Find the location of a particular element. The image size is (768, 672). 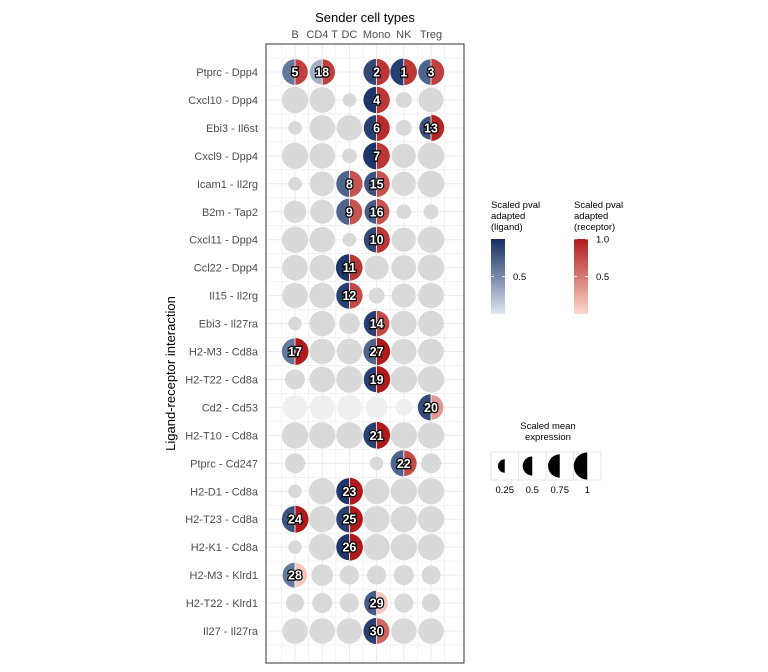

y-tick-label: Ptprc - Cd247 is located at coordinates (224, 464).